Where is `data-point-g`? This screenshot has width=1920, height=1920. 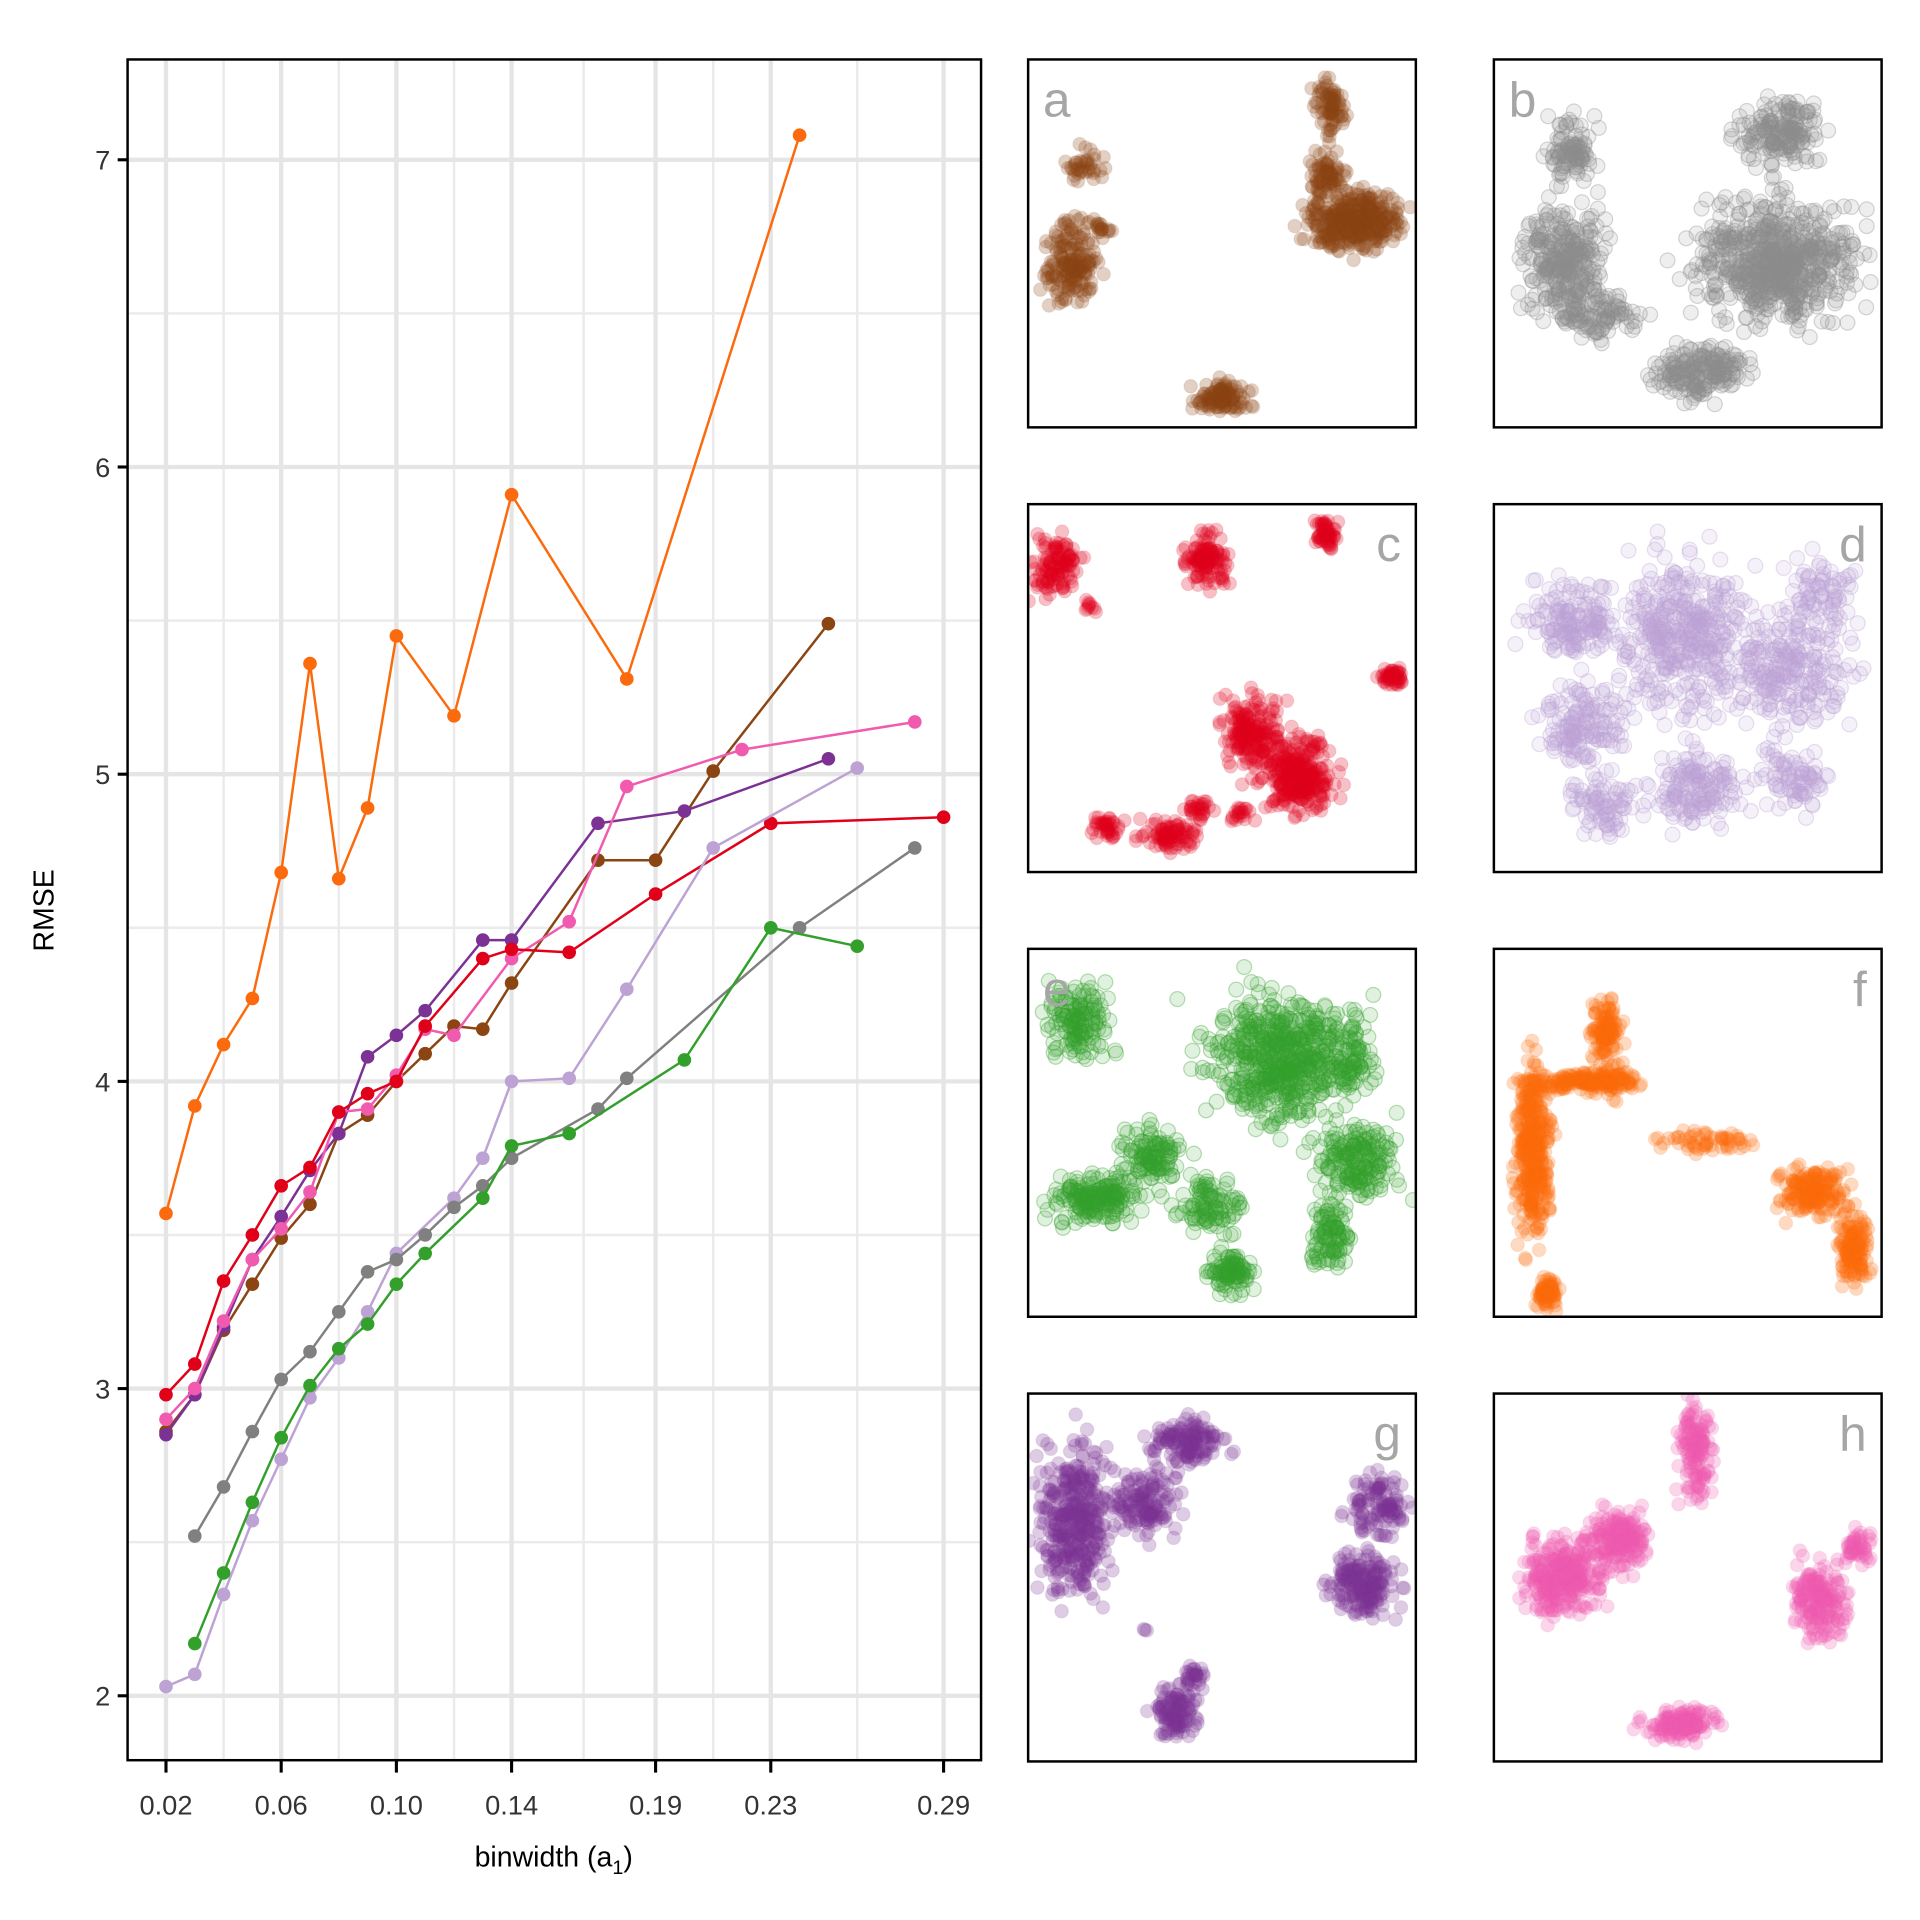
data-point-g is located at coordinates (684, 811).